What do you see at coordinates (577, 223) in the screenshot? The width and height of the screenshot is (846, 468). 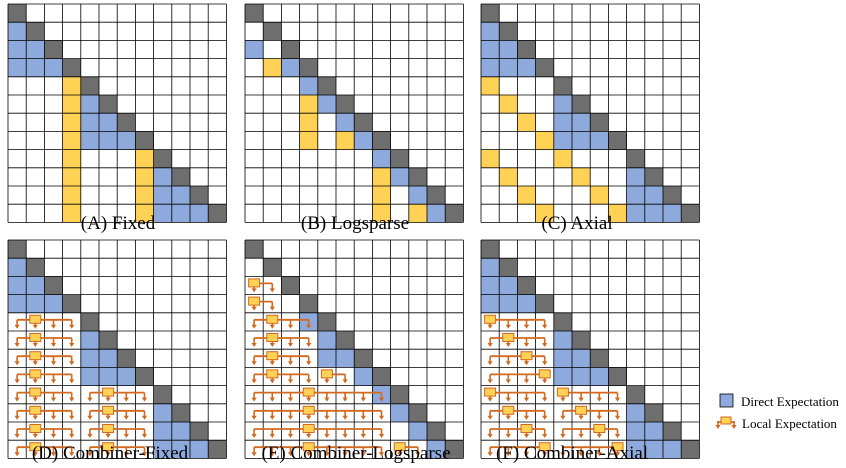 I see `caption-c: (C) Axial` at bounding box center [577, 223].